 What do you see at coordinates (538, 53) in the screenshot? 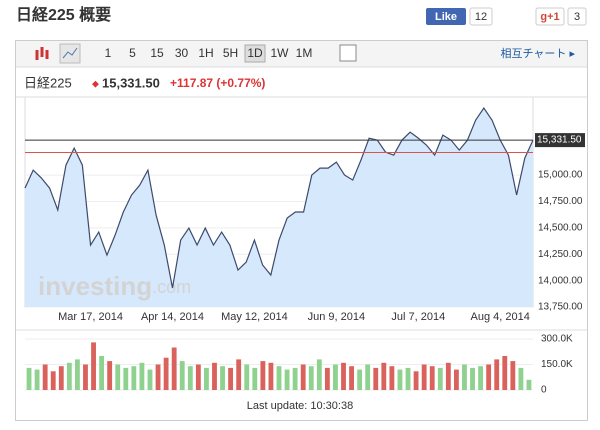
I see `compare-link: 相互チャート ▸` at bounding box center [538, 53].